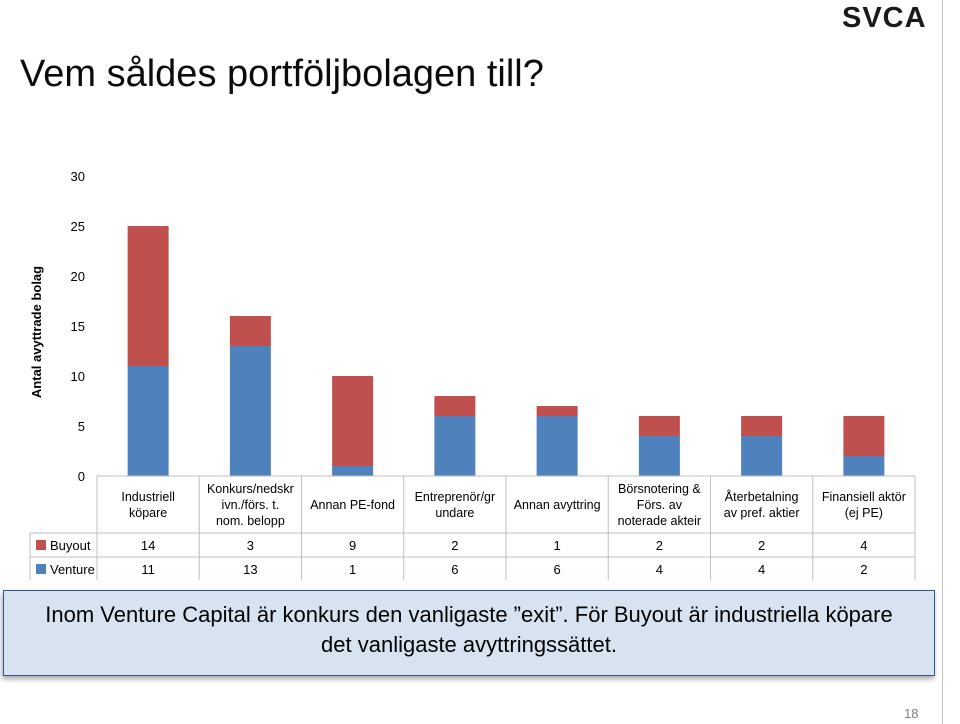 The image size is (960, 724). Describe the element at coordinates (864, 505) in the screenshot. I see `x-tick-label: Finansiell aktör (ej PE)` at that location.